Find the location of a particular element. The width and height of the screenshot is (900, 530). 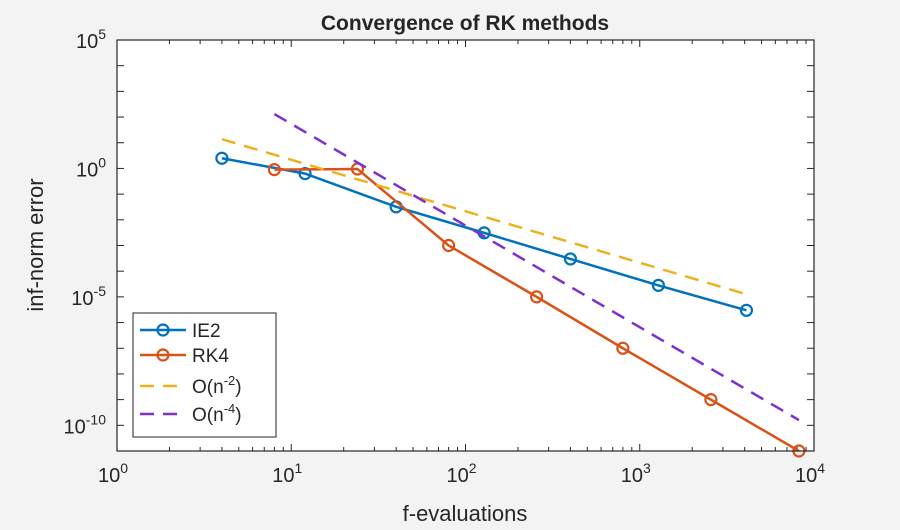

x-tick-label: 10² is located at coordinates (461, 473).